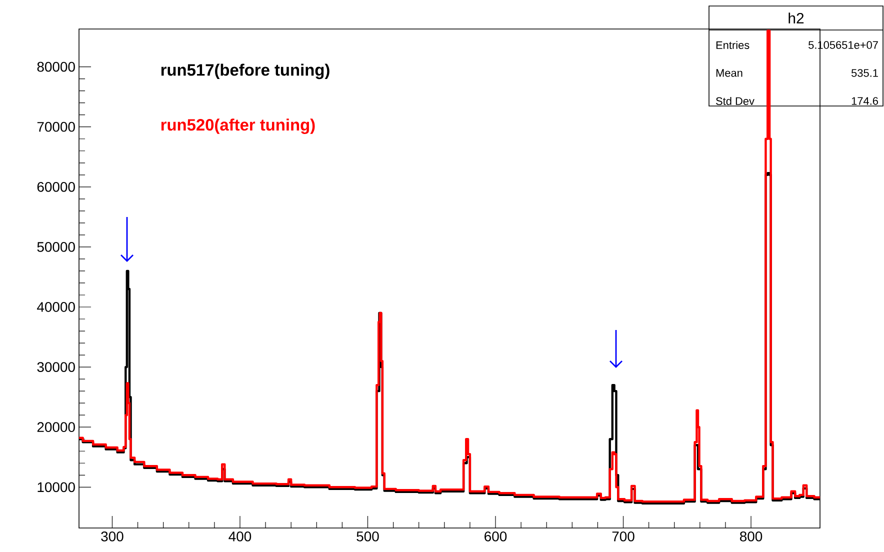 Image resolution: width=884 pixels, height=552 pixels. Describe the element at coordinates (367, 536) in the screenshot. I see `x-tick-label: 500` at that location.